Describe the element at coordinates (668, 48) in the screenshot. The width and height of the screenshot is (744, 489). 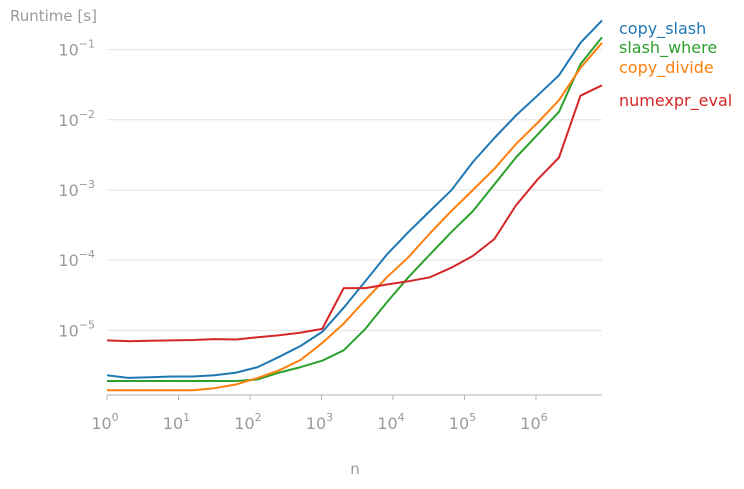
I see `legend-label-slash-where: slash_where` at that location.